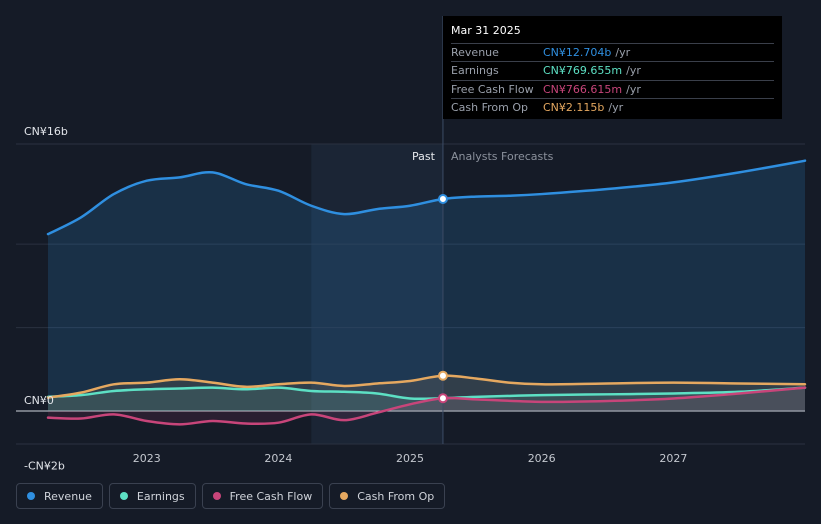 The height and width of the screenshot is (524, 821). What do you see at coordinates (396, 496) in the screenshot?
I see `legend-label: Cash From Op` at bounding box center [396, 496].